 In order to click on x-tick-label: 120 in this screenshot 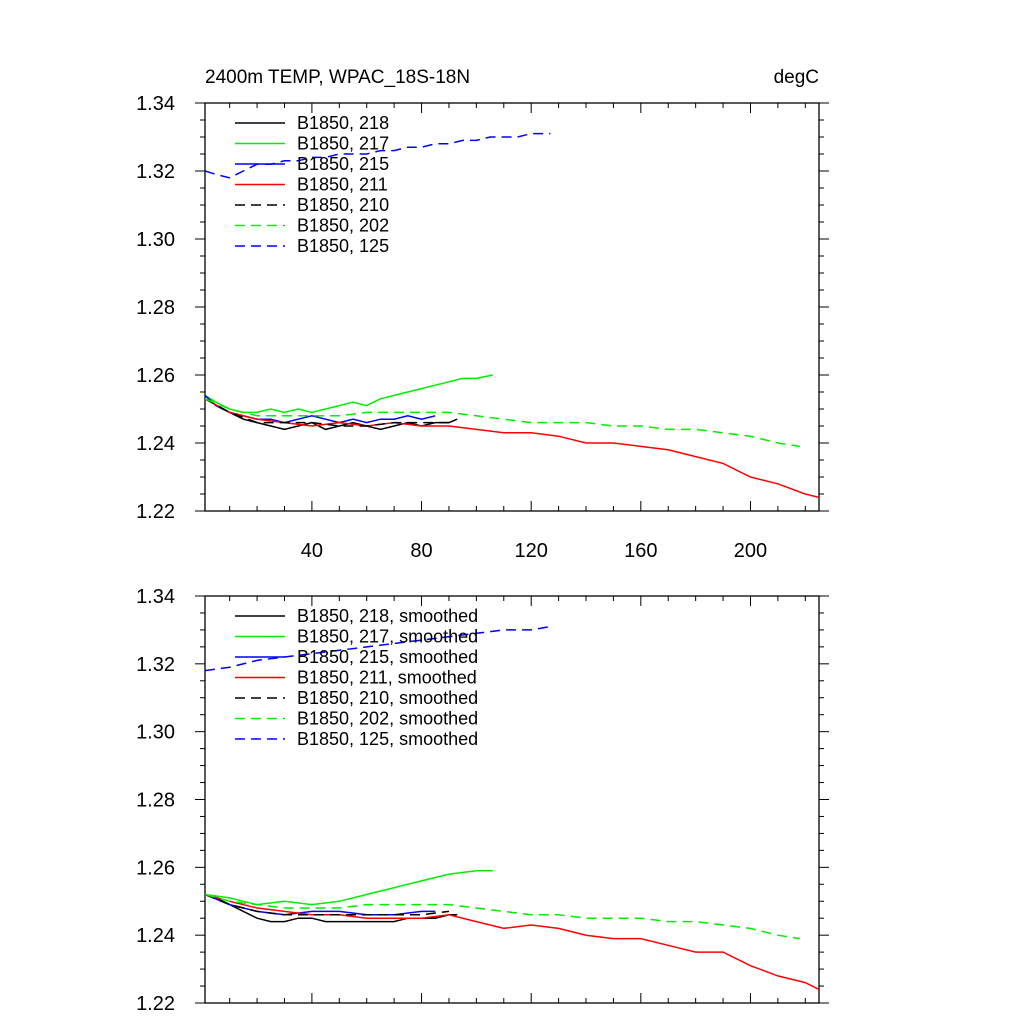, I will do `click(531, 551)`.